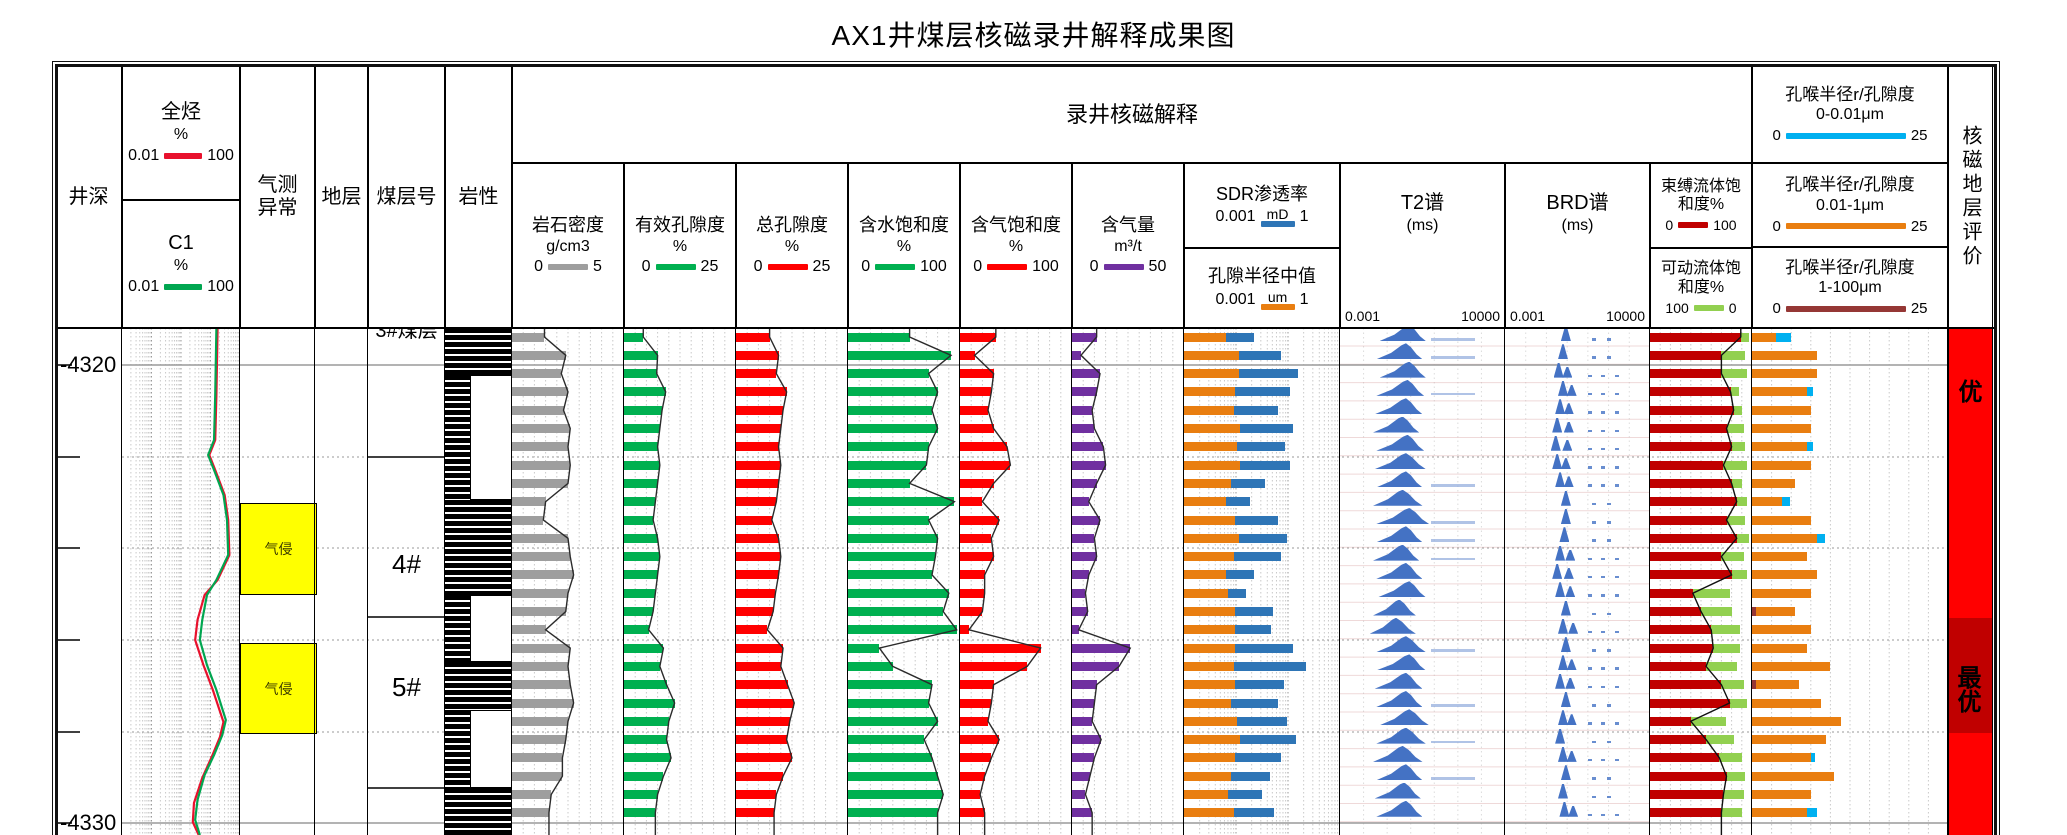 The width and height of the screenshot is (2067, 835). What do you see at coordinates (1123, 267) in the screenshot?
I see `track-swatch` at bounding box center [1123, 267].